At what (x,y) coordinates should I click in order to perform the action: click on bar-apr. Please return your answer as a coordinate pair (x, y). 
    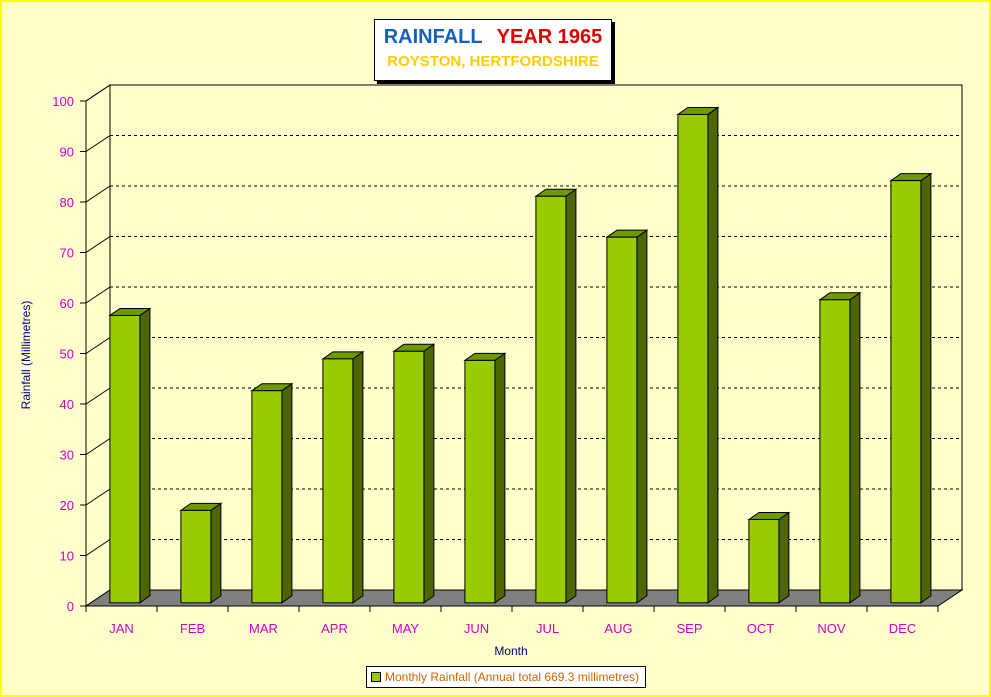
    Looking at the image, I should click on (343, 477).